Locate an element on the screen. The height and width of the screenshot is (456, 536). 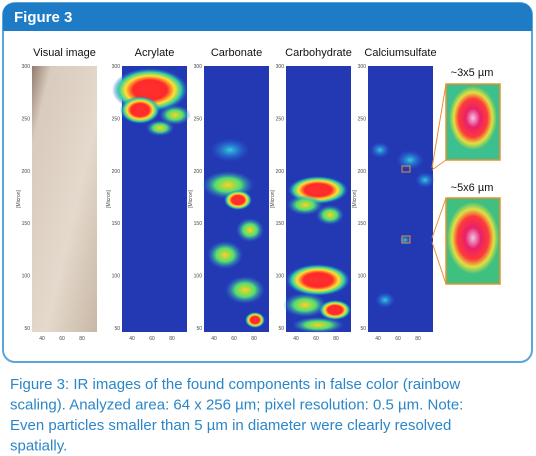
inset-label: ~3x5 µm is located at coordinates (472, 73).